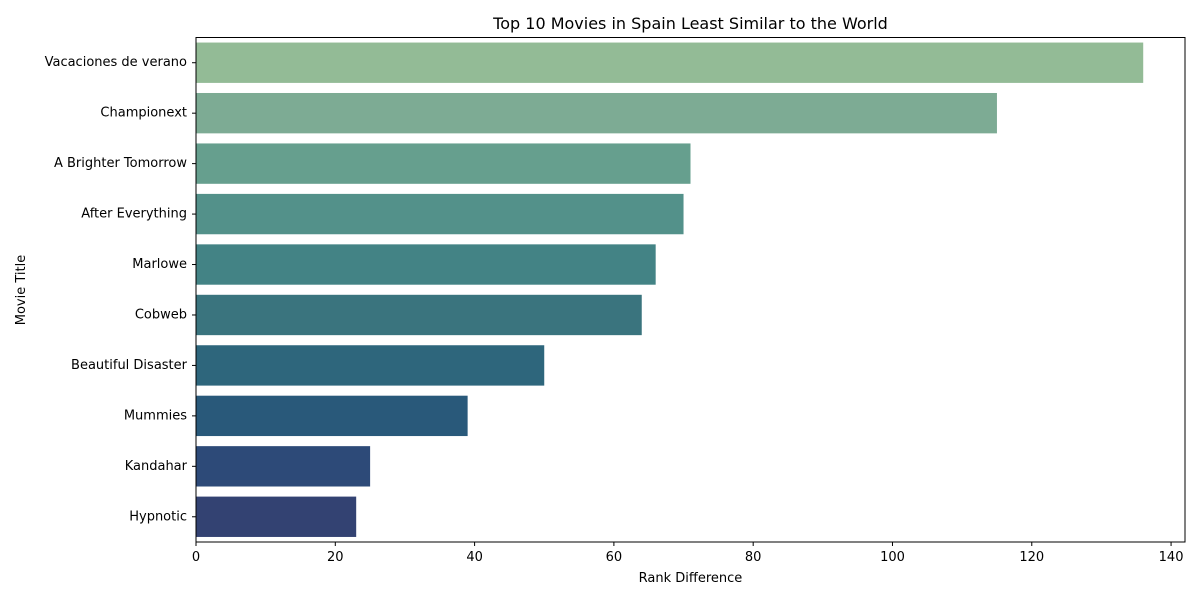  Describe the element at coordinates (158, 516) in the screenshot. I see `y-tick-label: Hypnotic` at that location.